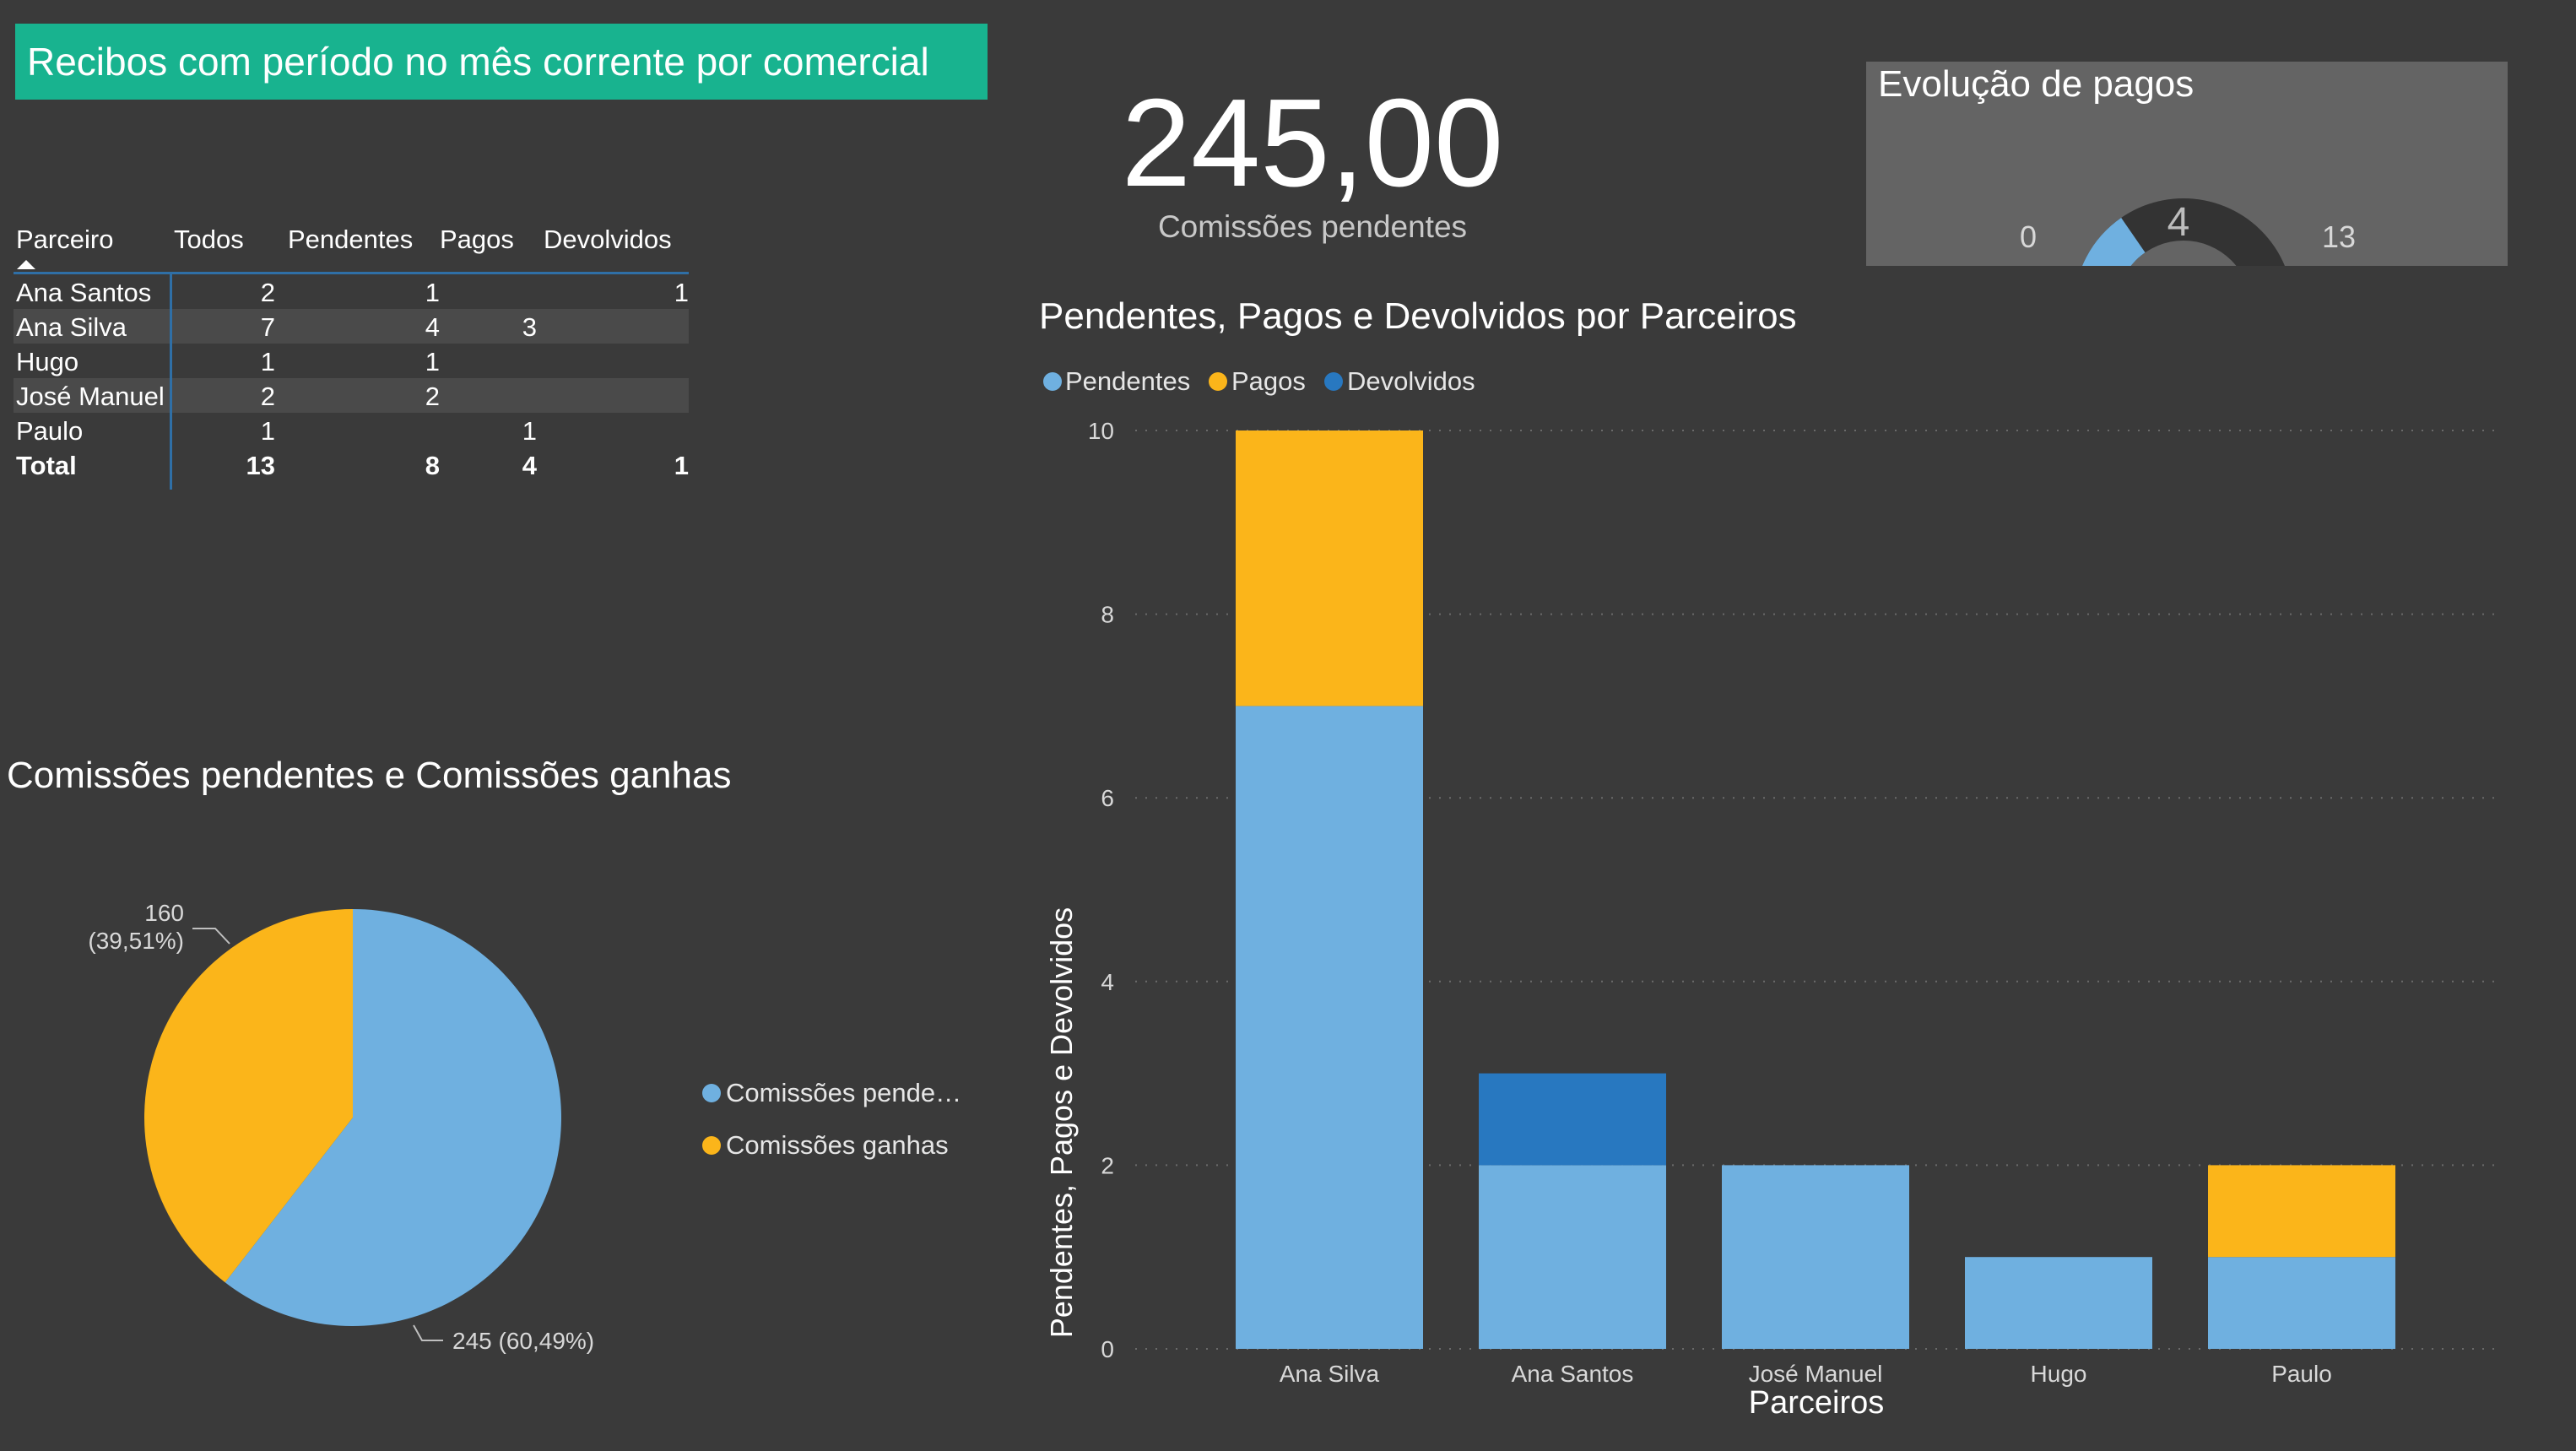  Describe the element at coordinates (90, 396) in the screenshot. I see `cell-parceiro: José Manuel` at that location.